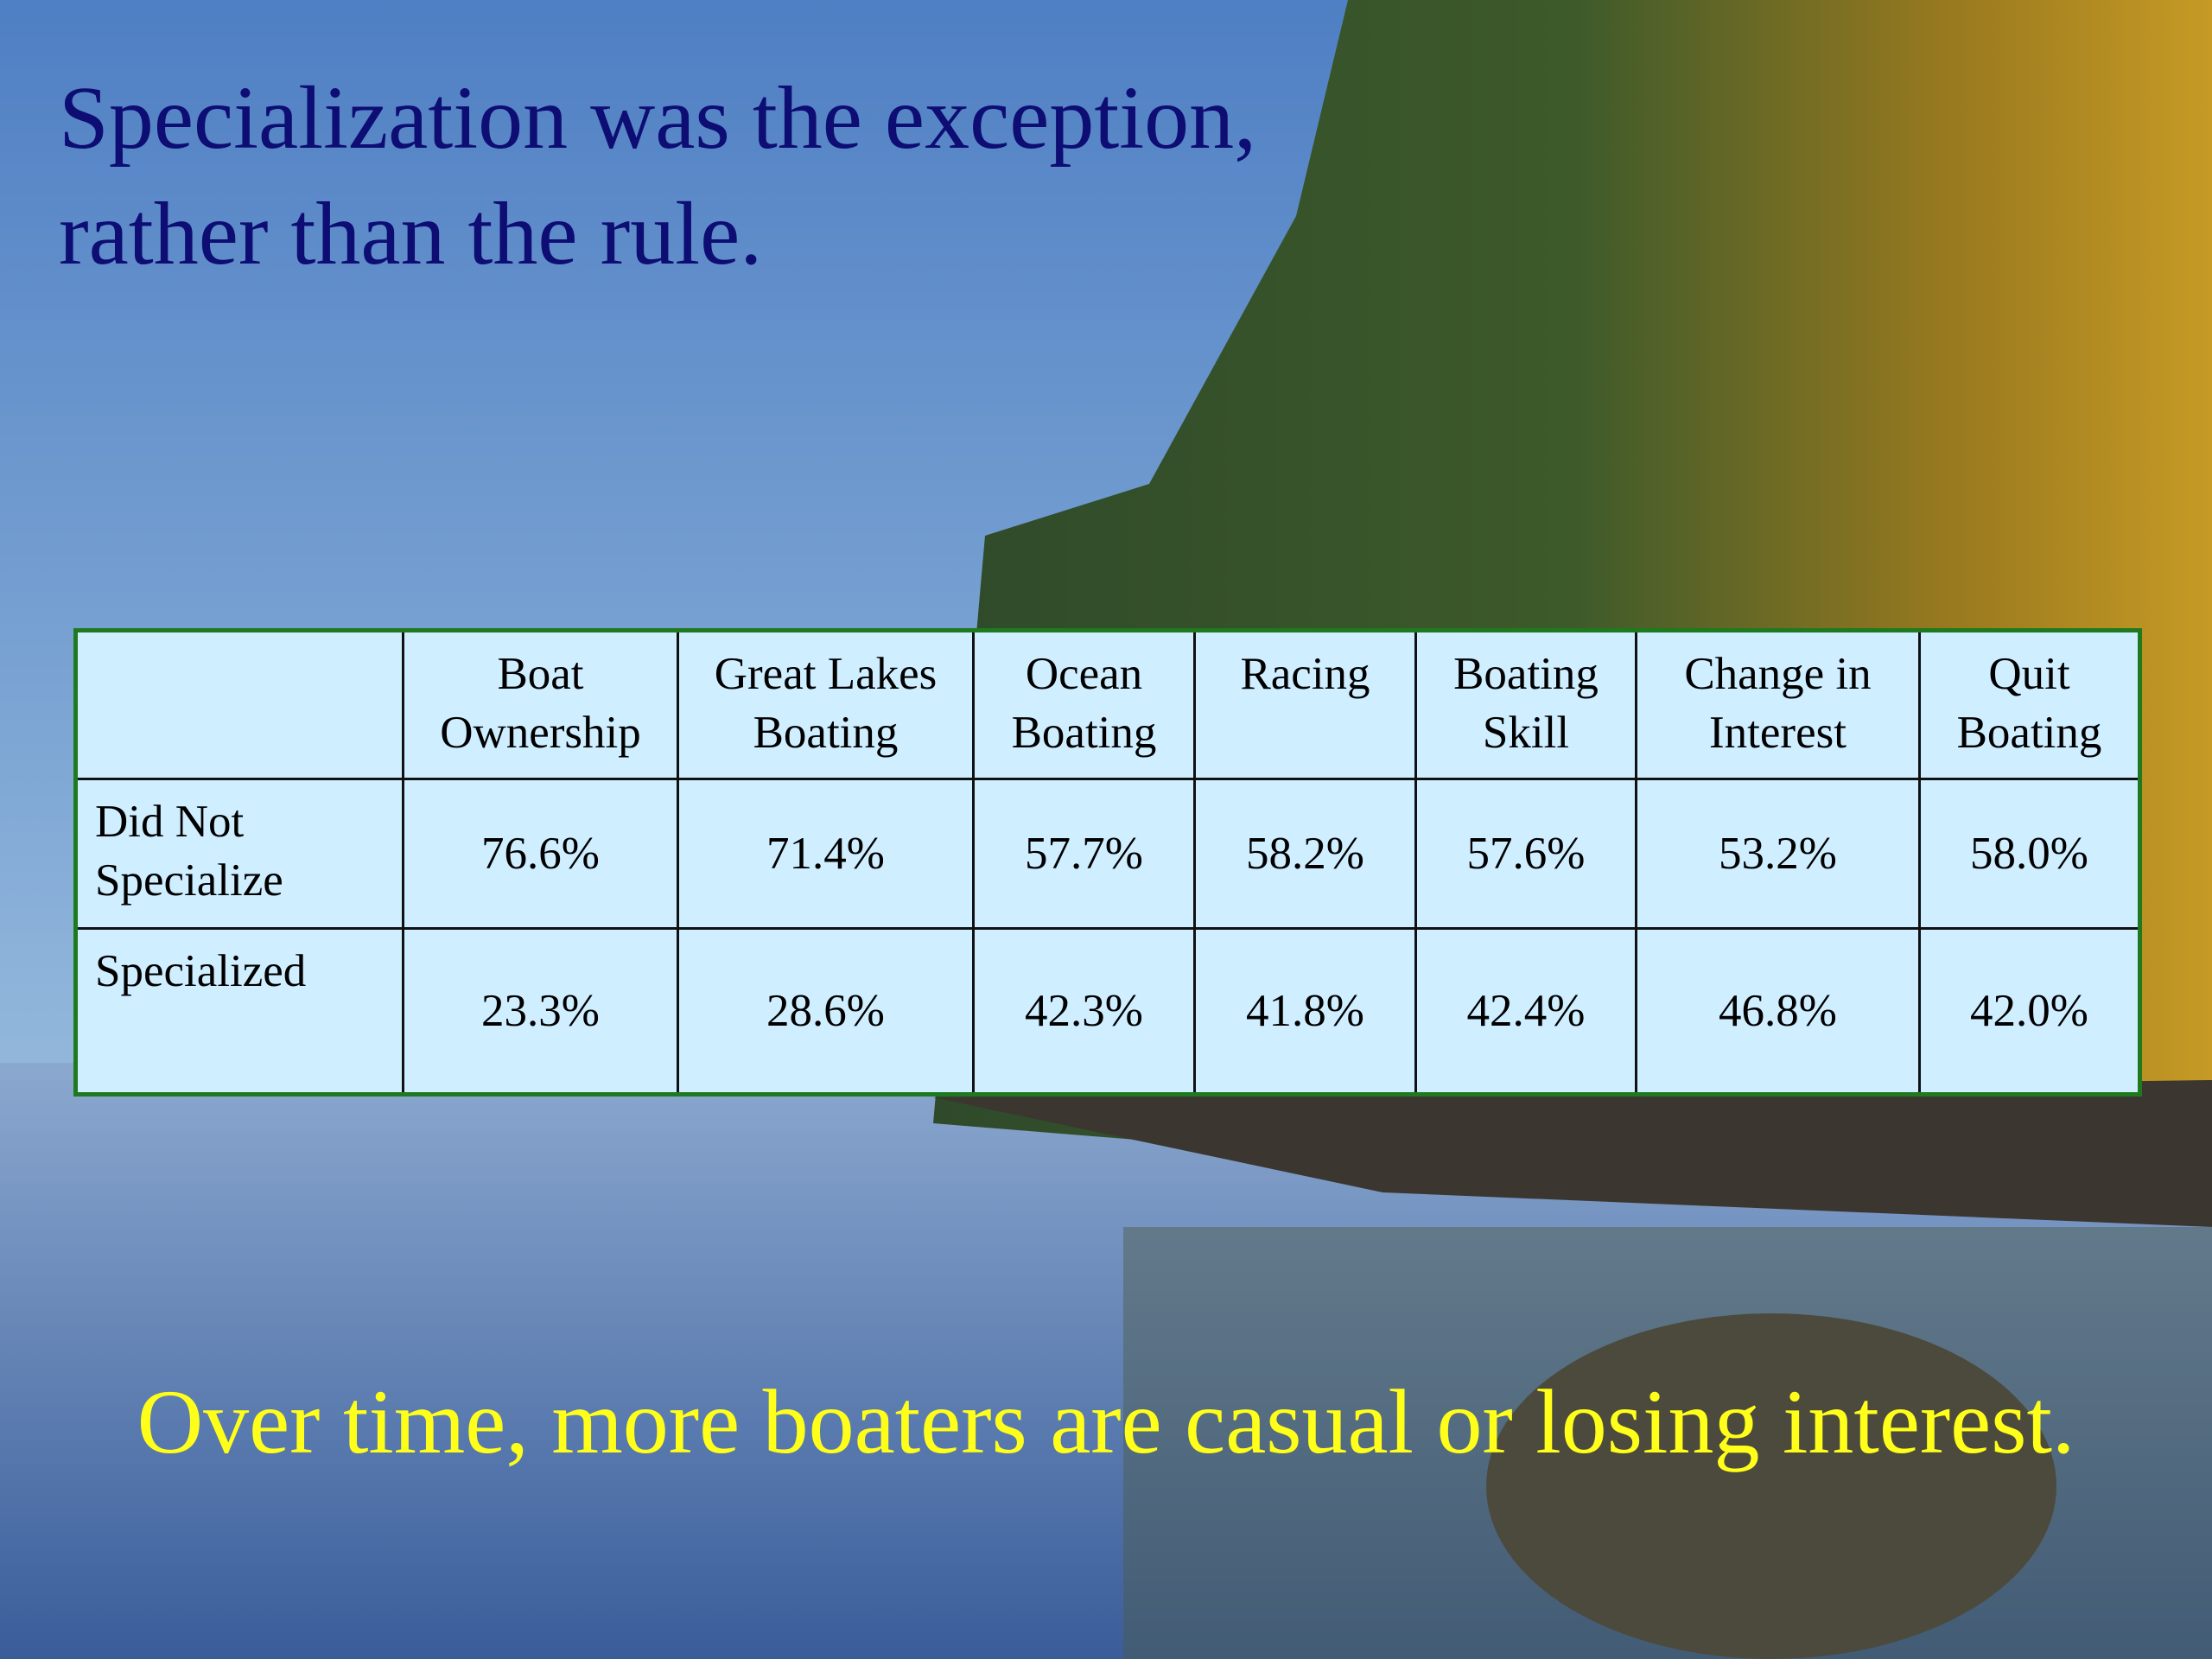  What do you see at coordinates (658, 118) in the screenshot?
I see `title-line: Specialization was the exception,` at bounding box center [658, 118].